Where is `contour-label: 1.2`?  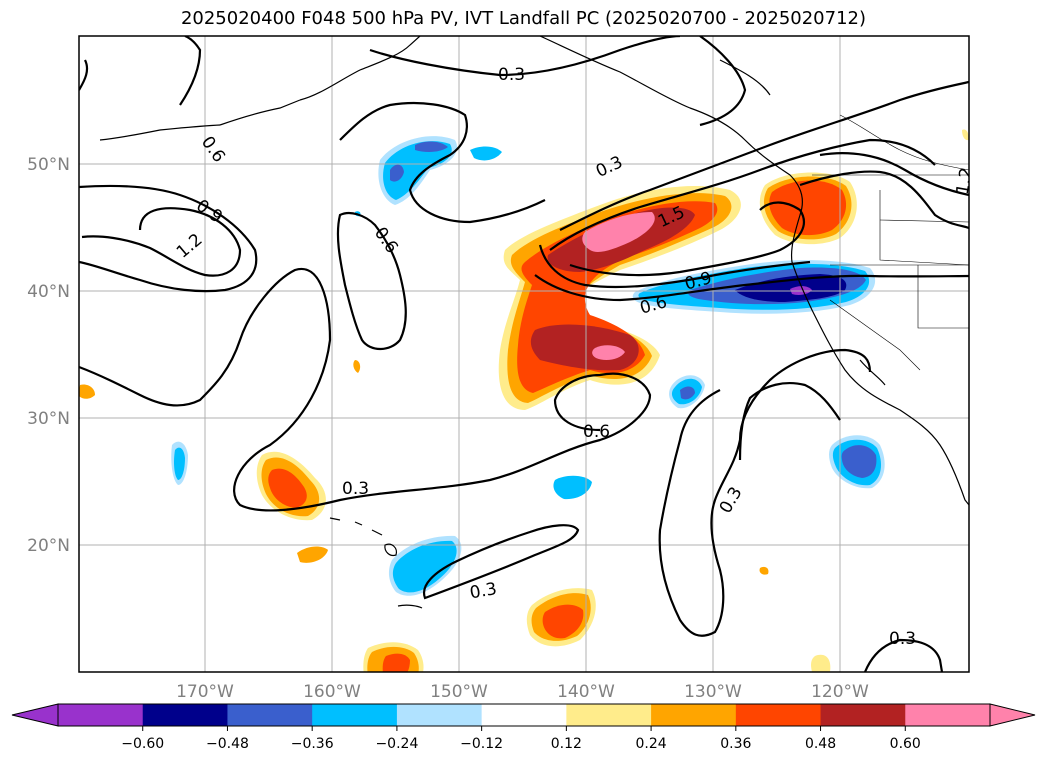
contour-label: 1.2 is located at coordinates (965, 181).